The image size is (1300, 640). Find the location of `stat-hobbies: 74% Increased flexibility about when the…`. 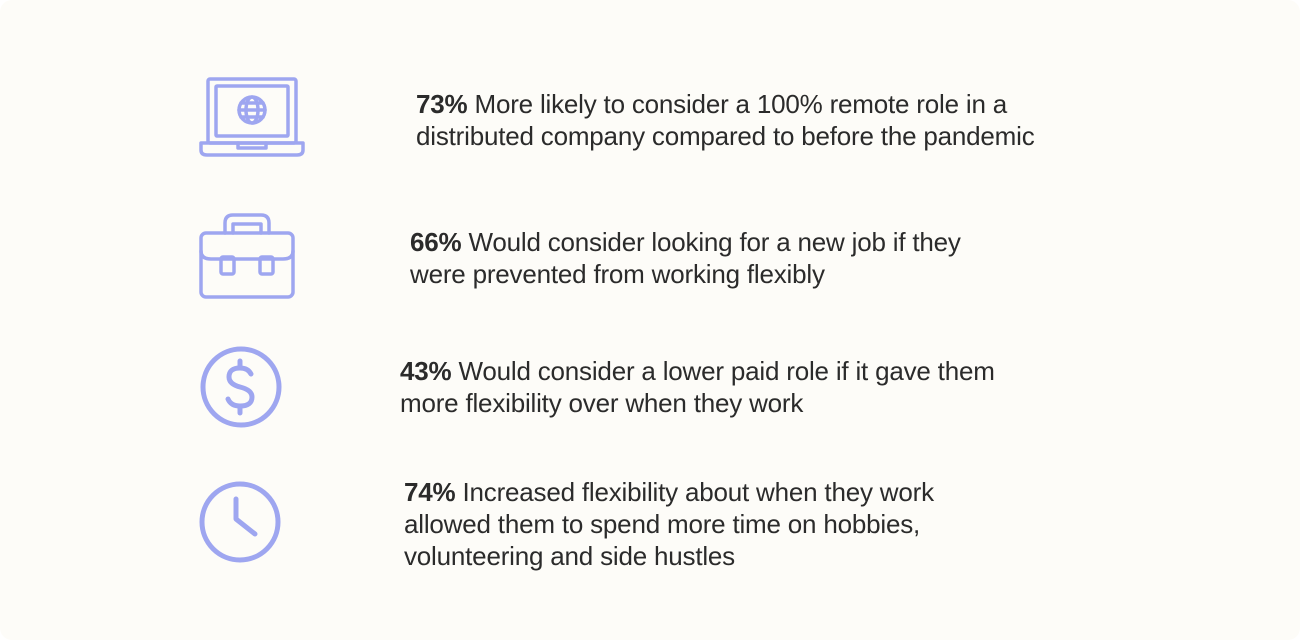

stat-hobbies: 74% Increased flexibility about when the… is located at coordinates (714, 524).